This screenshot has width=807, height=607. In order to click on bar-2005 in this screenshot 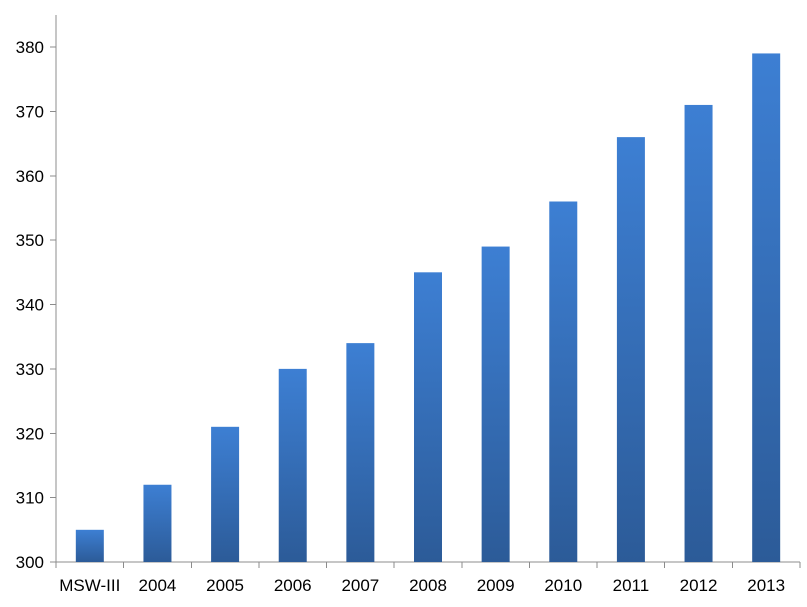, I will do `click(225, 494)`.